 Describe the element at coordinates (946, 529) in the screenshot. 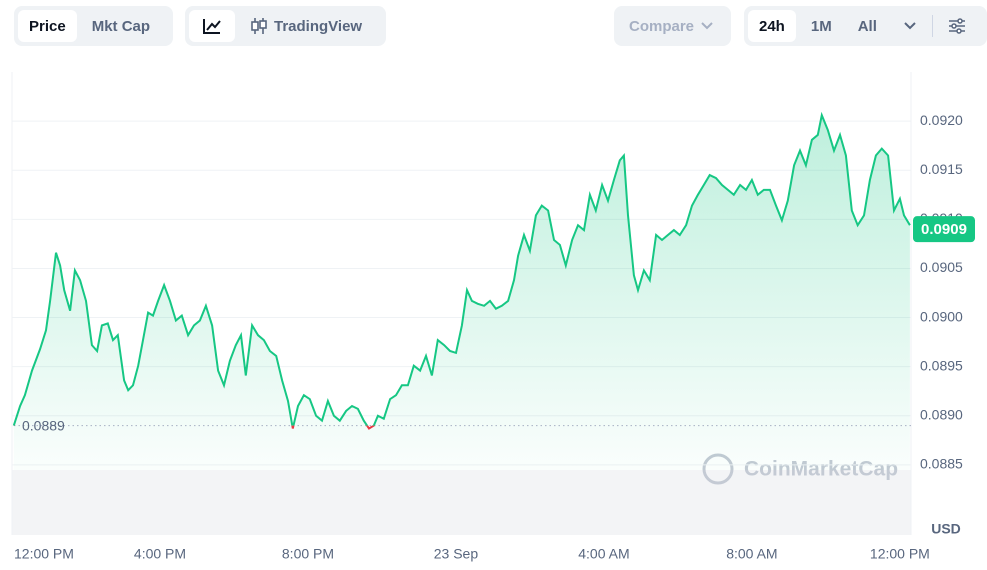

I see `unit-label: USD` at that location.